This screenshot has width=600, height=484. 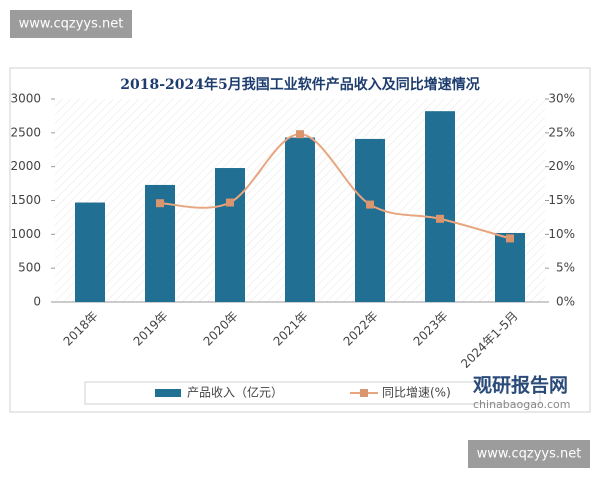 What do you see at coordinates (25, 166) in the screenshot?
I see `y-tick-label: 2000` at bounding box center [25, 166].